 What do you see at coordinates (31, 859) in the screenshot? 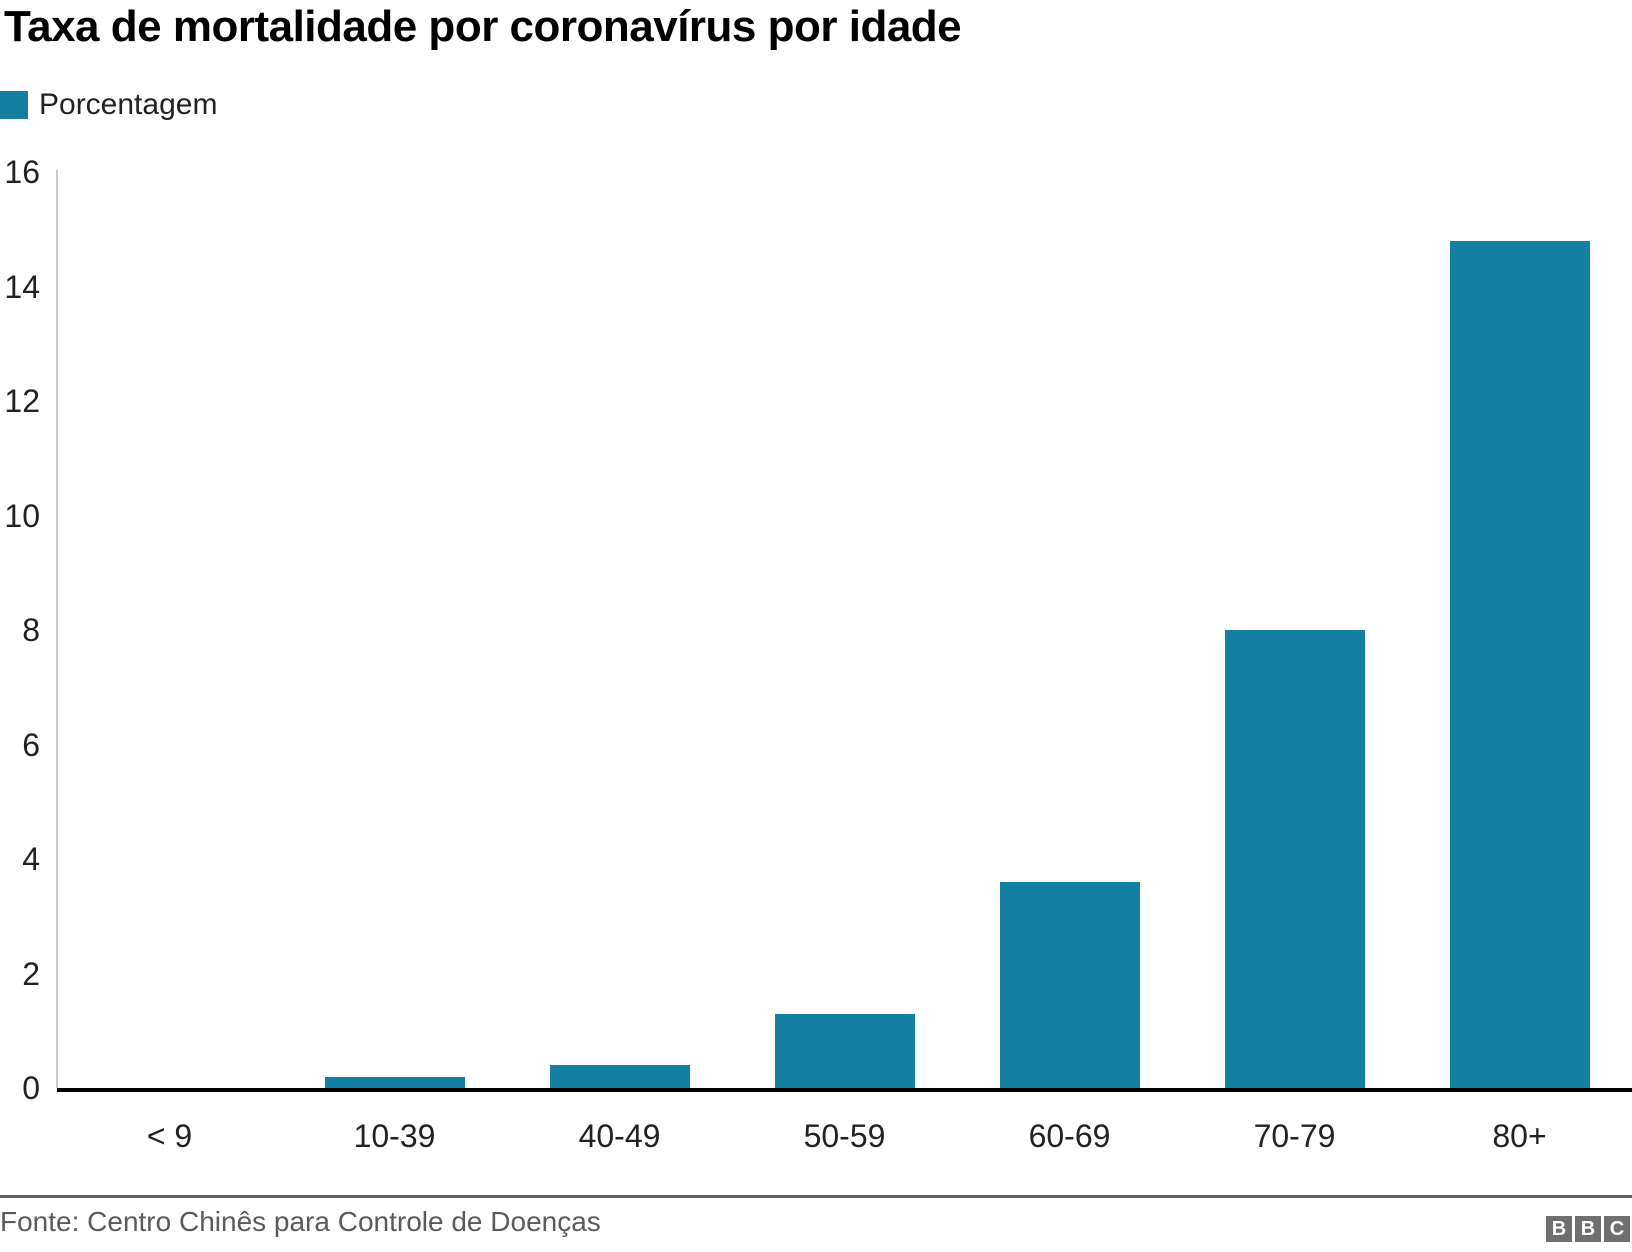
I see `y-axis-tick-label: 4` at bounding box center [31, 859].